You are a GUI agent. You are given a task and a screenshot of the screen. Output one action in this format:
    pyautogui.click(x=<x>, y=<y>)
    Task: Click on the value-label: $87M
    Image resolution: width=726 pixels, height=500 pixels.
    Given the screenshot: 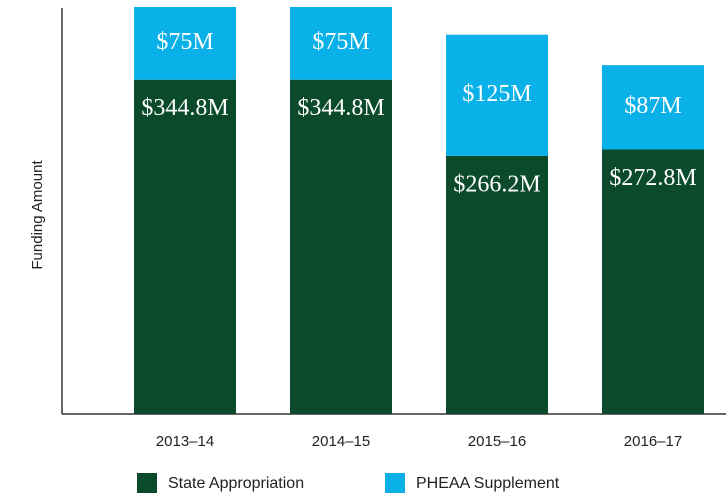 What is the action you would take?
    pyautogui.click(x=652, y=106)
    